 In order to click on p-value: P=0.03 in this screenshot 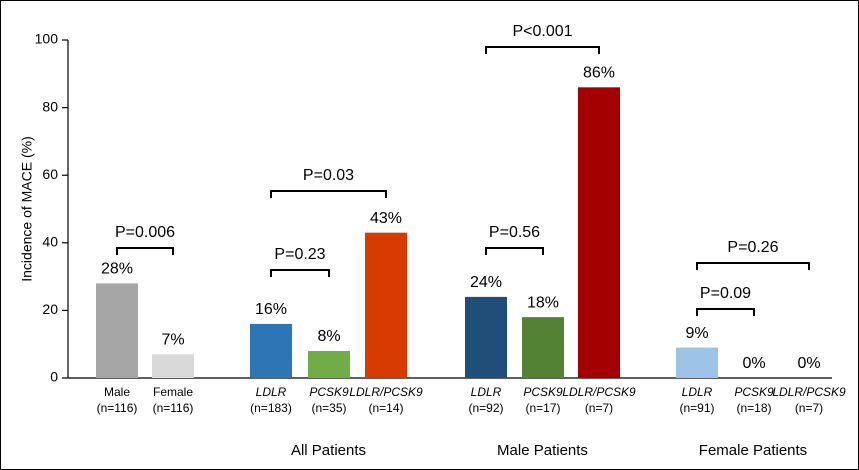, I will do `click(328, 175)`.